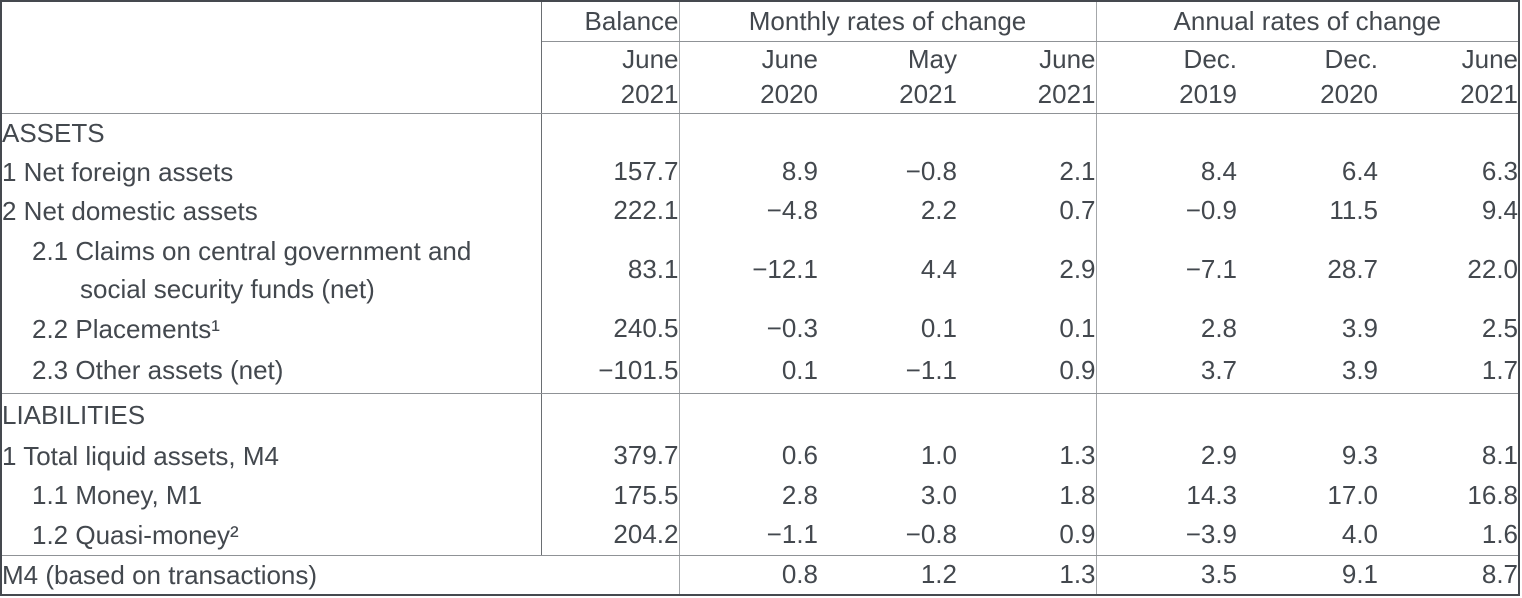  What do you see at coordinates (610, 535) in the screenshot?
I see `cell-balance: 204.2` at bounding box center [610, 535].